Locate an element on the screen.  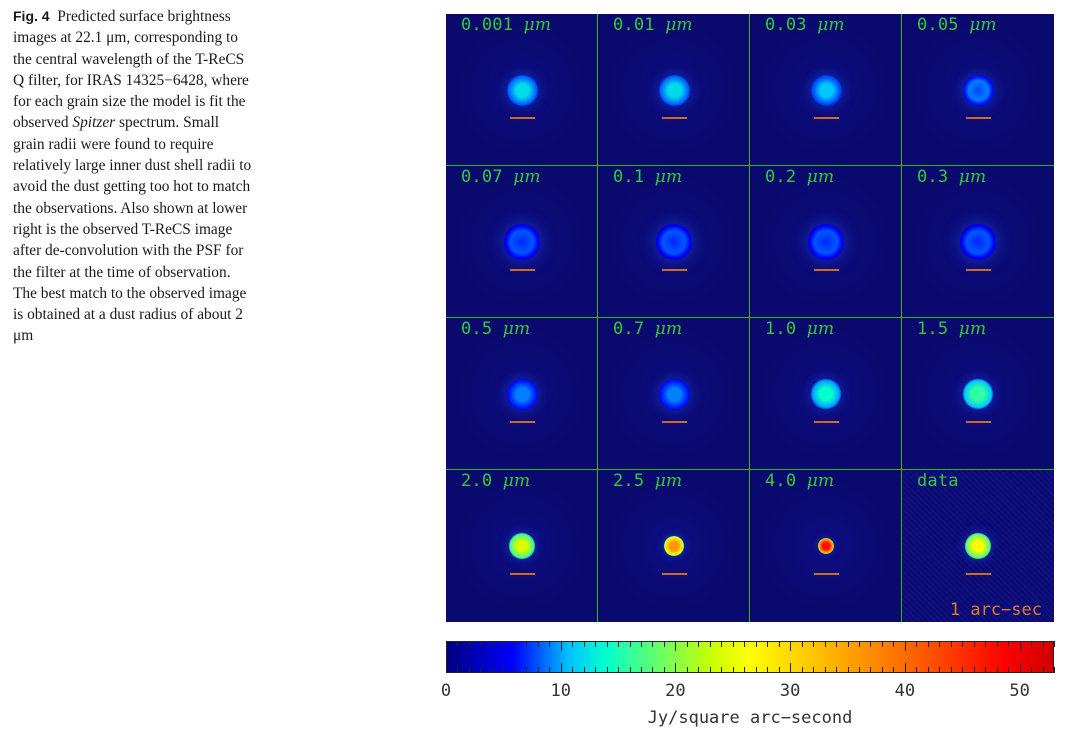
panel-grain-size-value: 0.5 is located at coordinates (477, 329).